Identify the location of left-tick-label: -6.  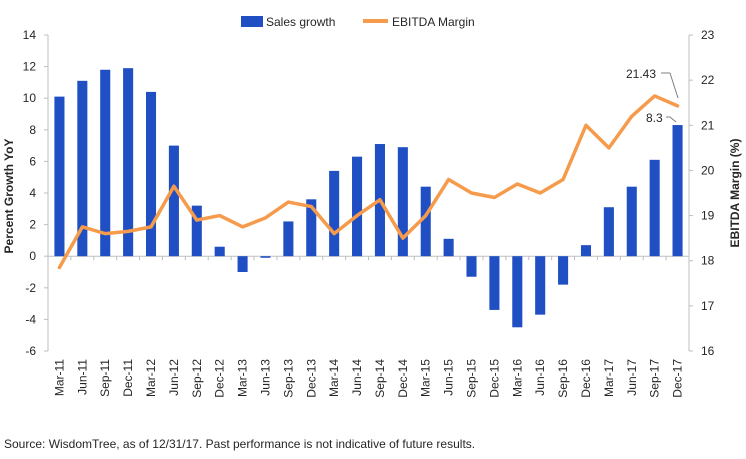
(30, 351).